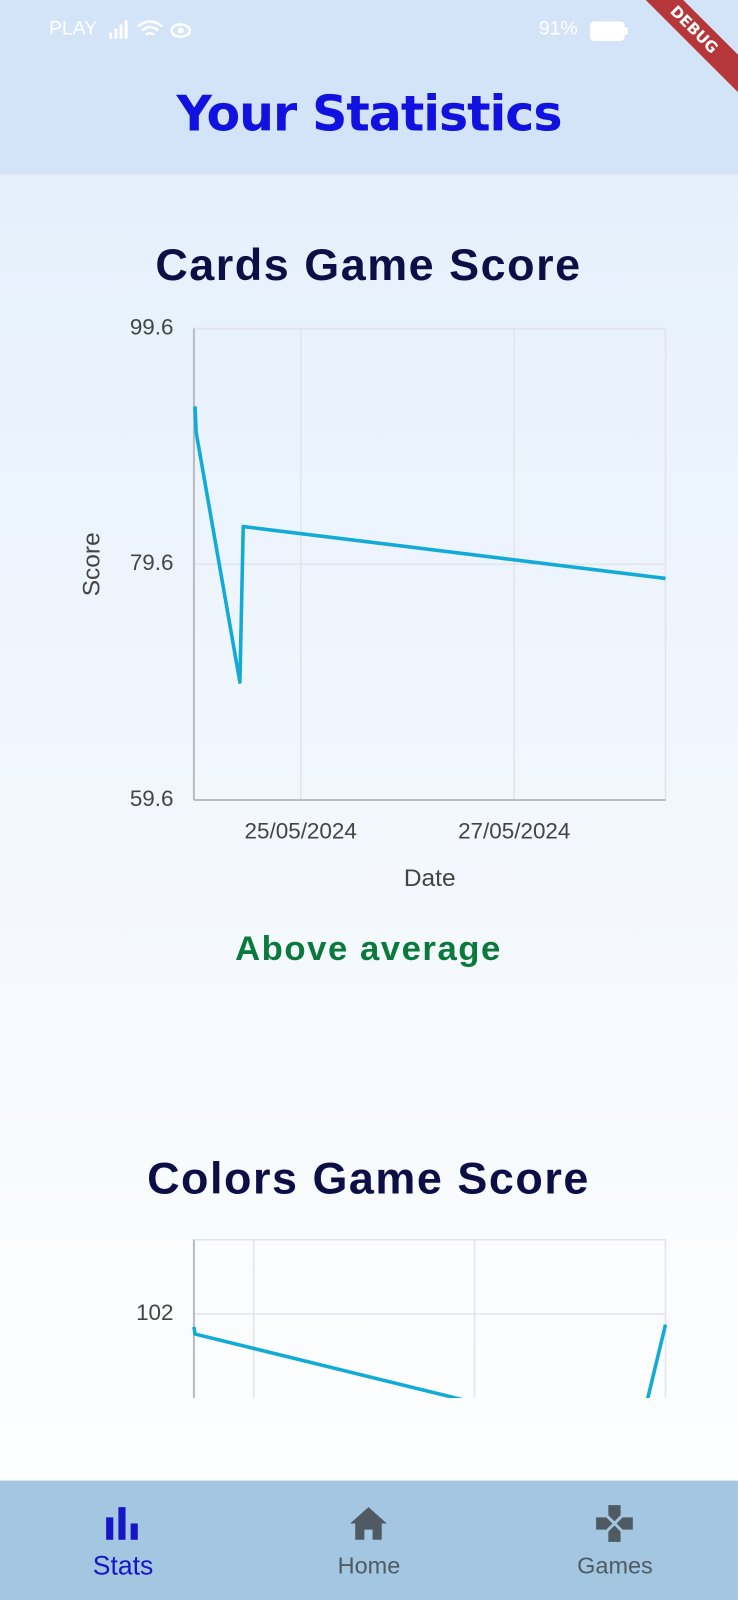  I want to click on nav-games: Games, so click(615, 1540).